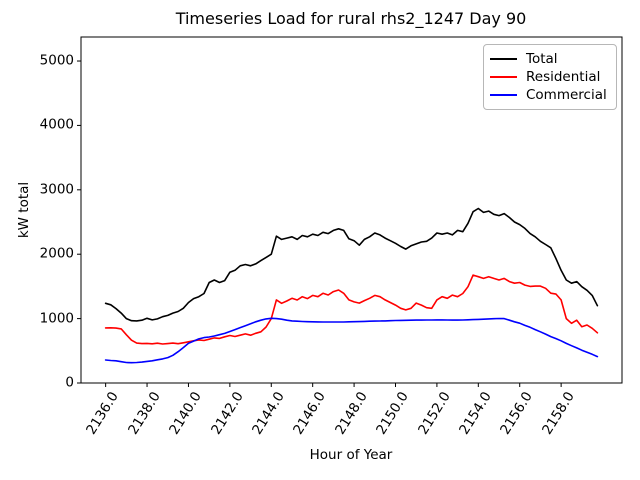 The height and width of the screenshot is (480, 640). I want to click on y-tick-label: 2000, so click(56, 253).